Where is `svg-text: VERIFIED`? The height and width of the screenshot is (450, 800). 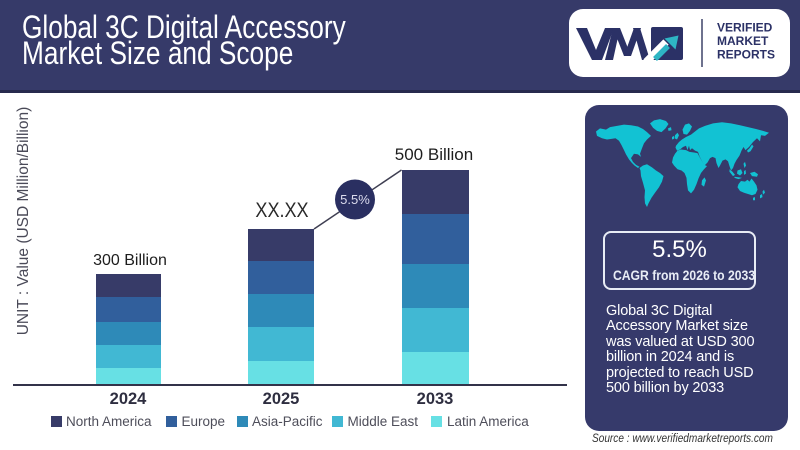 svg-text: VERIFIED is located at coordinates (745, 28).